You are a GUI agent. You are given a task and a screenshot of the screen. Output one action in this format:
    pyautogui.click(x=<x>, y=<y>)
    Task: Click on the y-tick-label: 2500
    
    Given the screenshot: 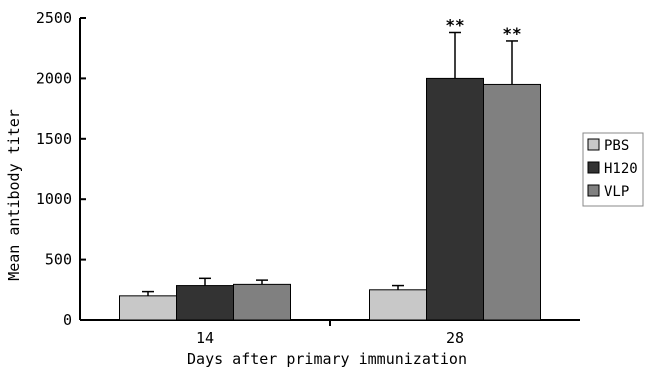 What is the action you would take?
    pyautogui.click(x=54, y=18)
    